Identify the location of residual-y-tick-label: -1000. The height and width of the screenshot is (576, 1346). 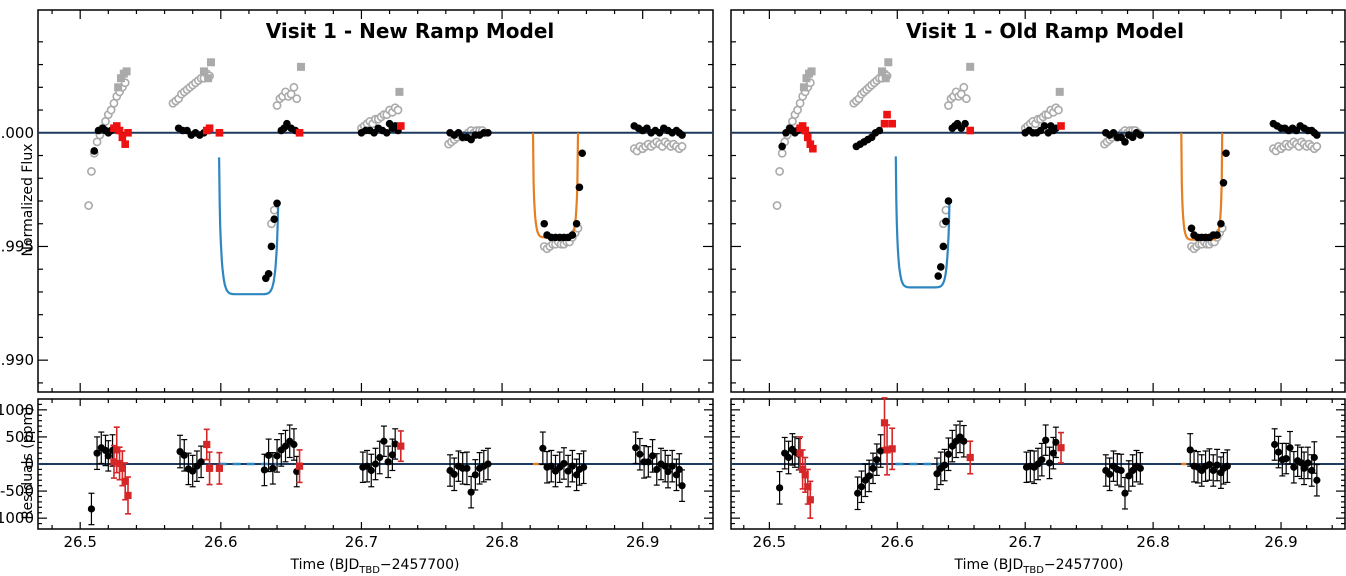
(17, 518).